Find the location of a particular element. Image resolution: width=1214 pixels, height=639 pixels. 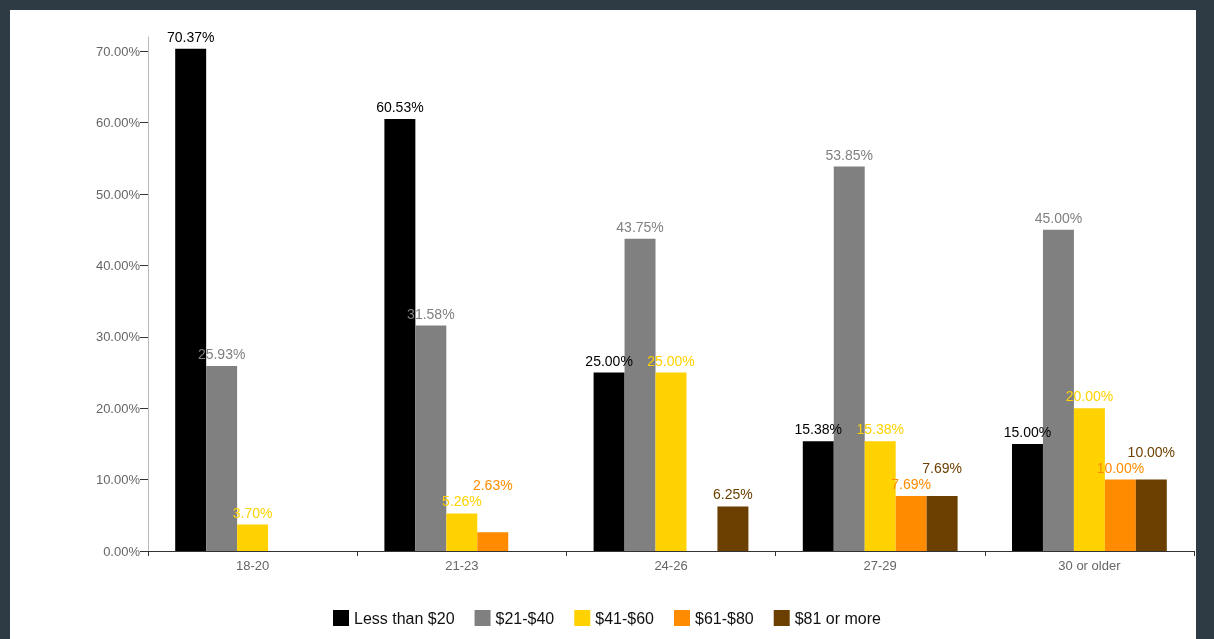

legend-label: $81 or more is located at coordinates (838, 618).